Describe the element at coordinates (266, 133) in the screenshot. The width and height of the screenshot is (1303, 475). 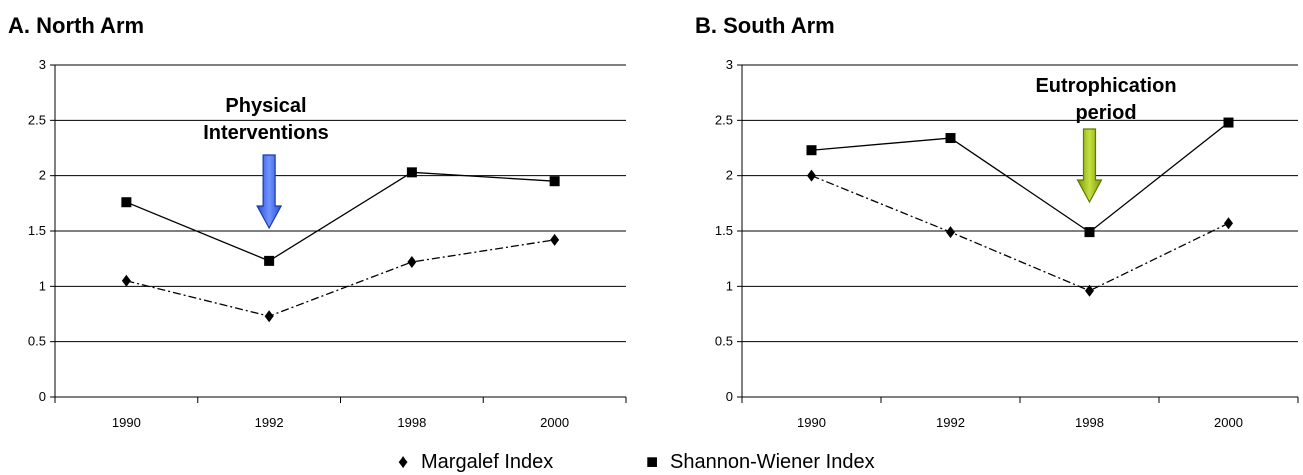
I see `annotation-line: Interventions` at that location.